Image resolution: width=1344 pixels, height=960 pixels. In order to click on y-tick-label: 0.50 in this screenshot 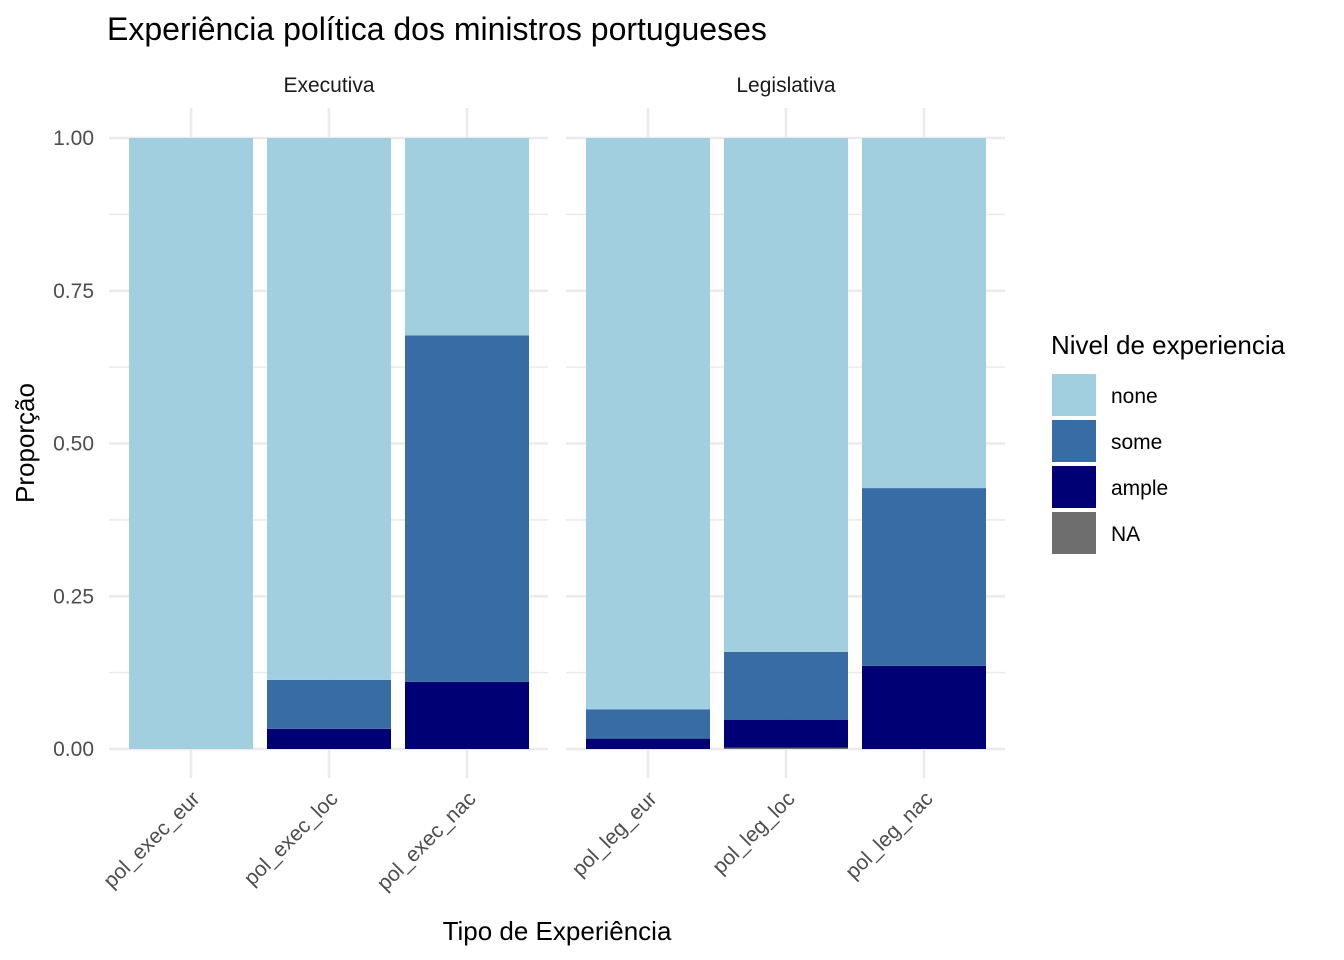, I will do `click(73, 444)`.